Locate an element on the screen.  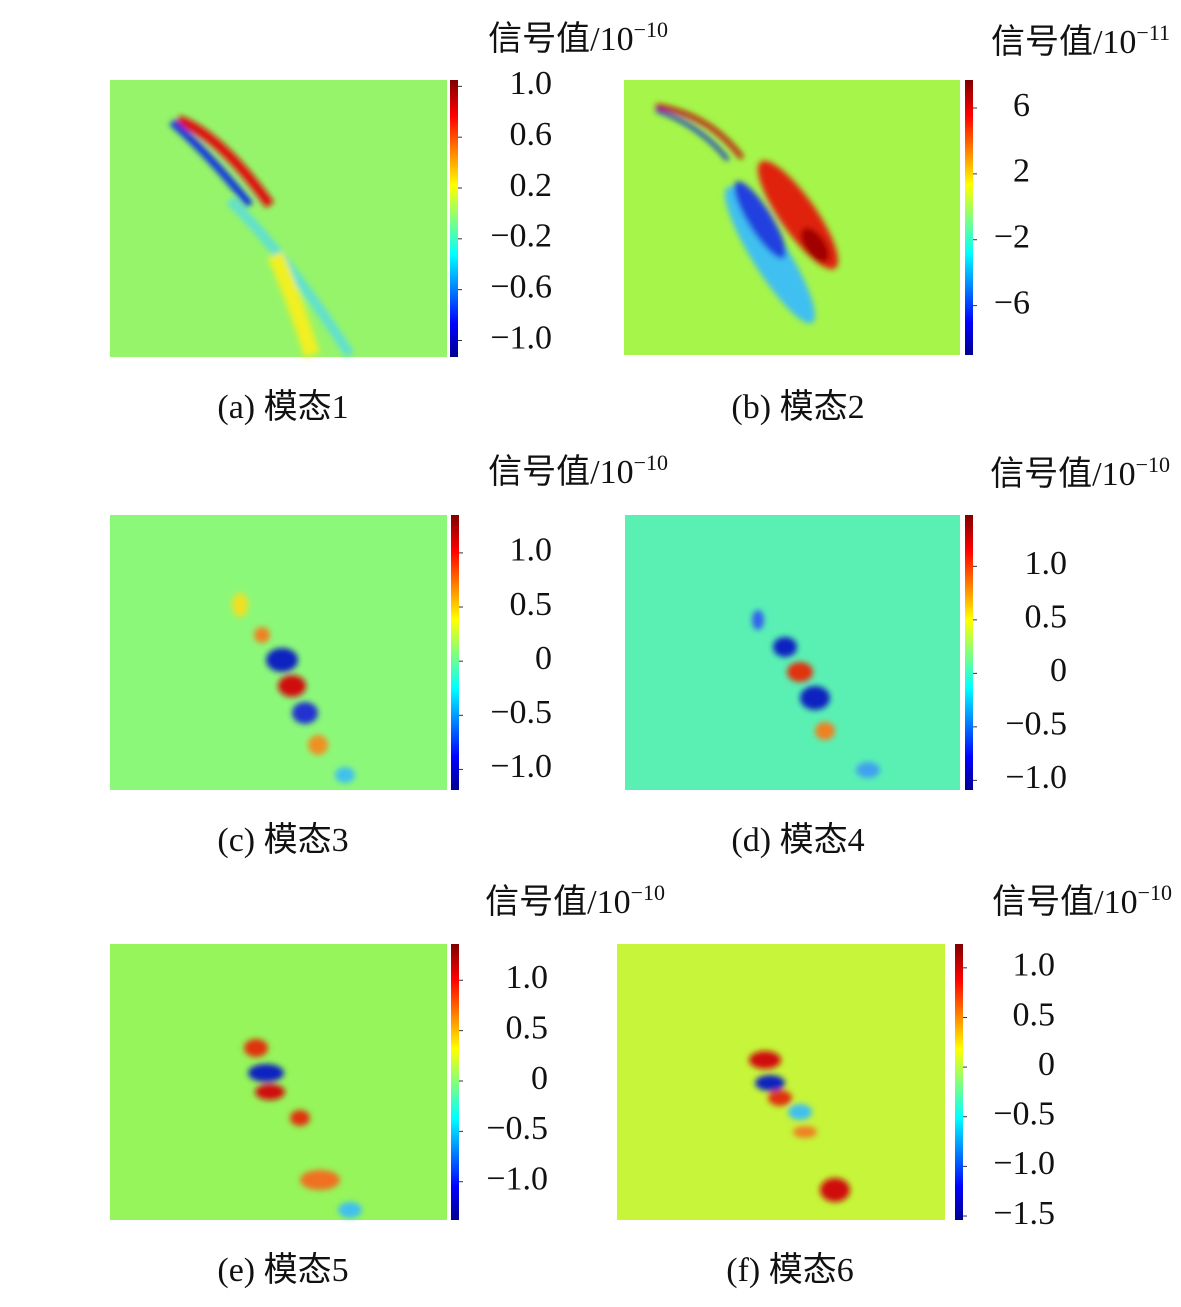
colorbar-tick-label: 6 is located at coordinates (1021, 105).